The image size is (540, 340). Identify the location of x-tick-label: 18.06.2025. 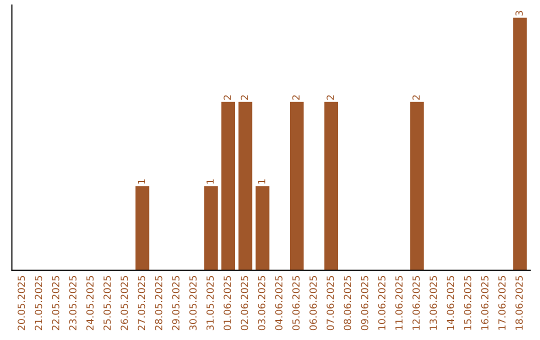
(519, 303).